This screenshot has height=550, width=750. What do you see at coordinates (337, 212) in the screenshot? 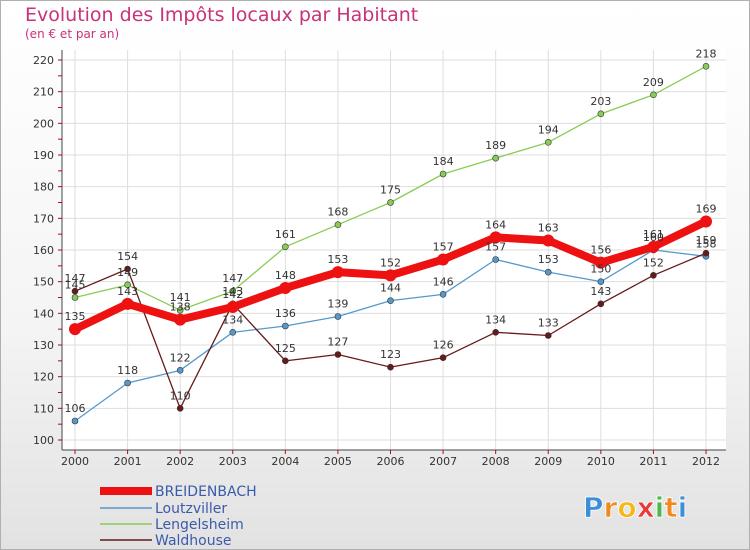
I see `data-label-lengelsheim: 168` at bounding box center [337, 212].